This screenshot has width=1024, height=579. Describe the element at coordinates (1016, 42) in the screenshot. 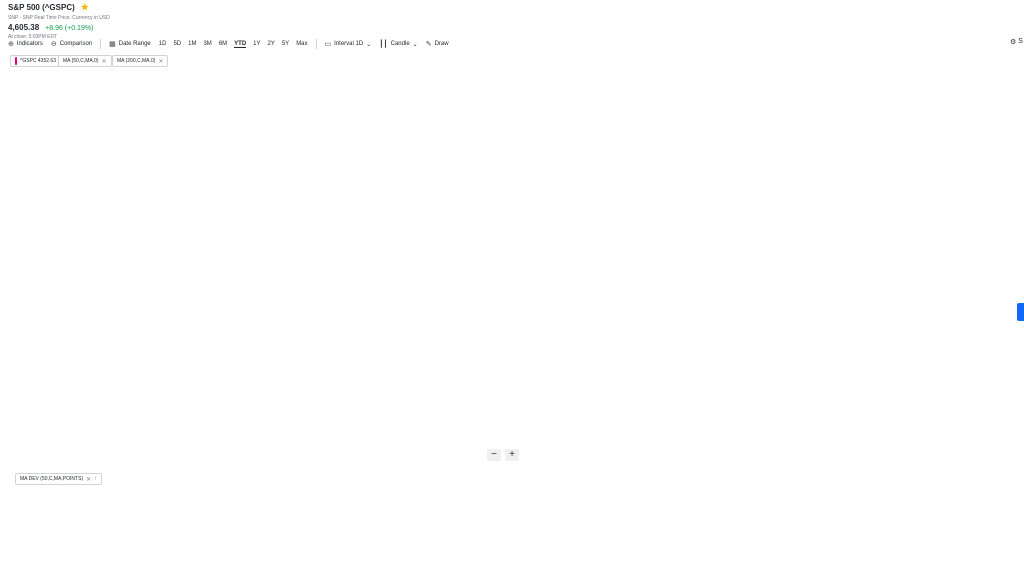

I see `settings-button: ⚙ S` at that location.